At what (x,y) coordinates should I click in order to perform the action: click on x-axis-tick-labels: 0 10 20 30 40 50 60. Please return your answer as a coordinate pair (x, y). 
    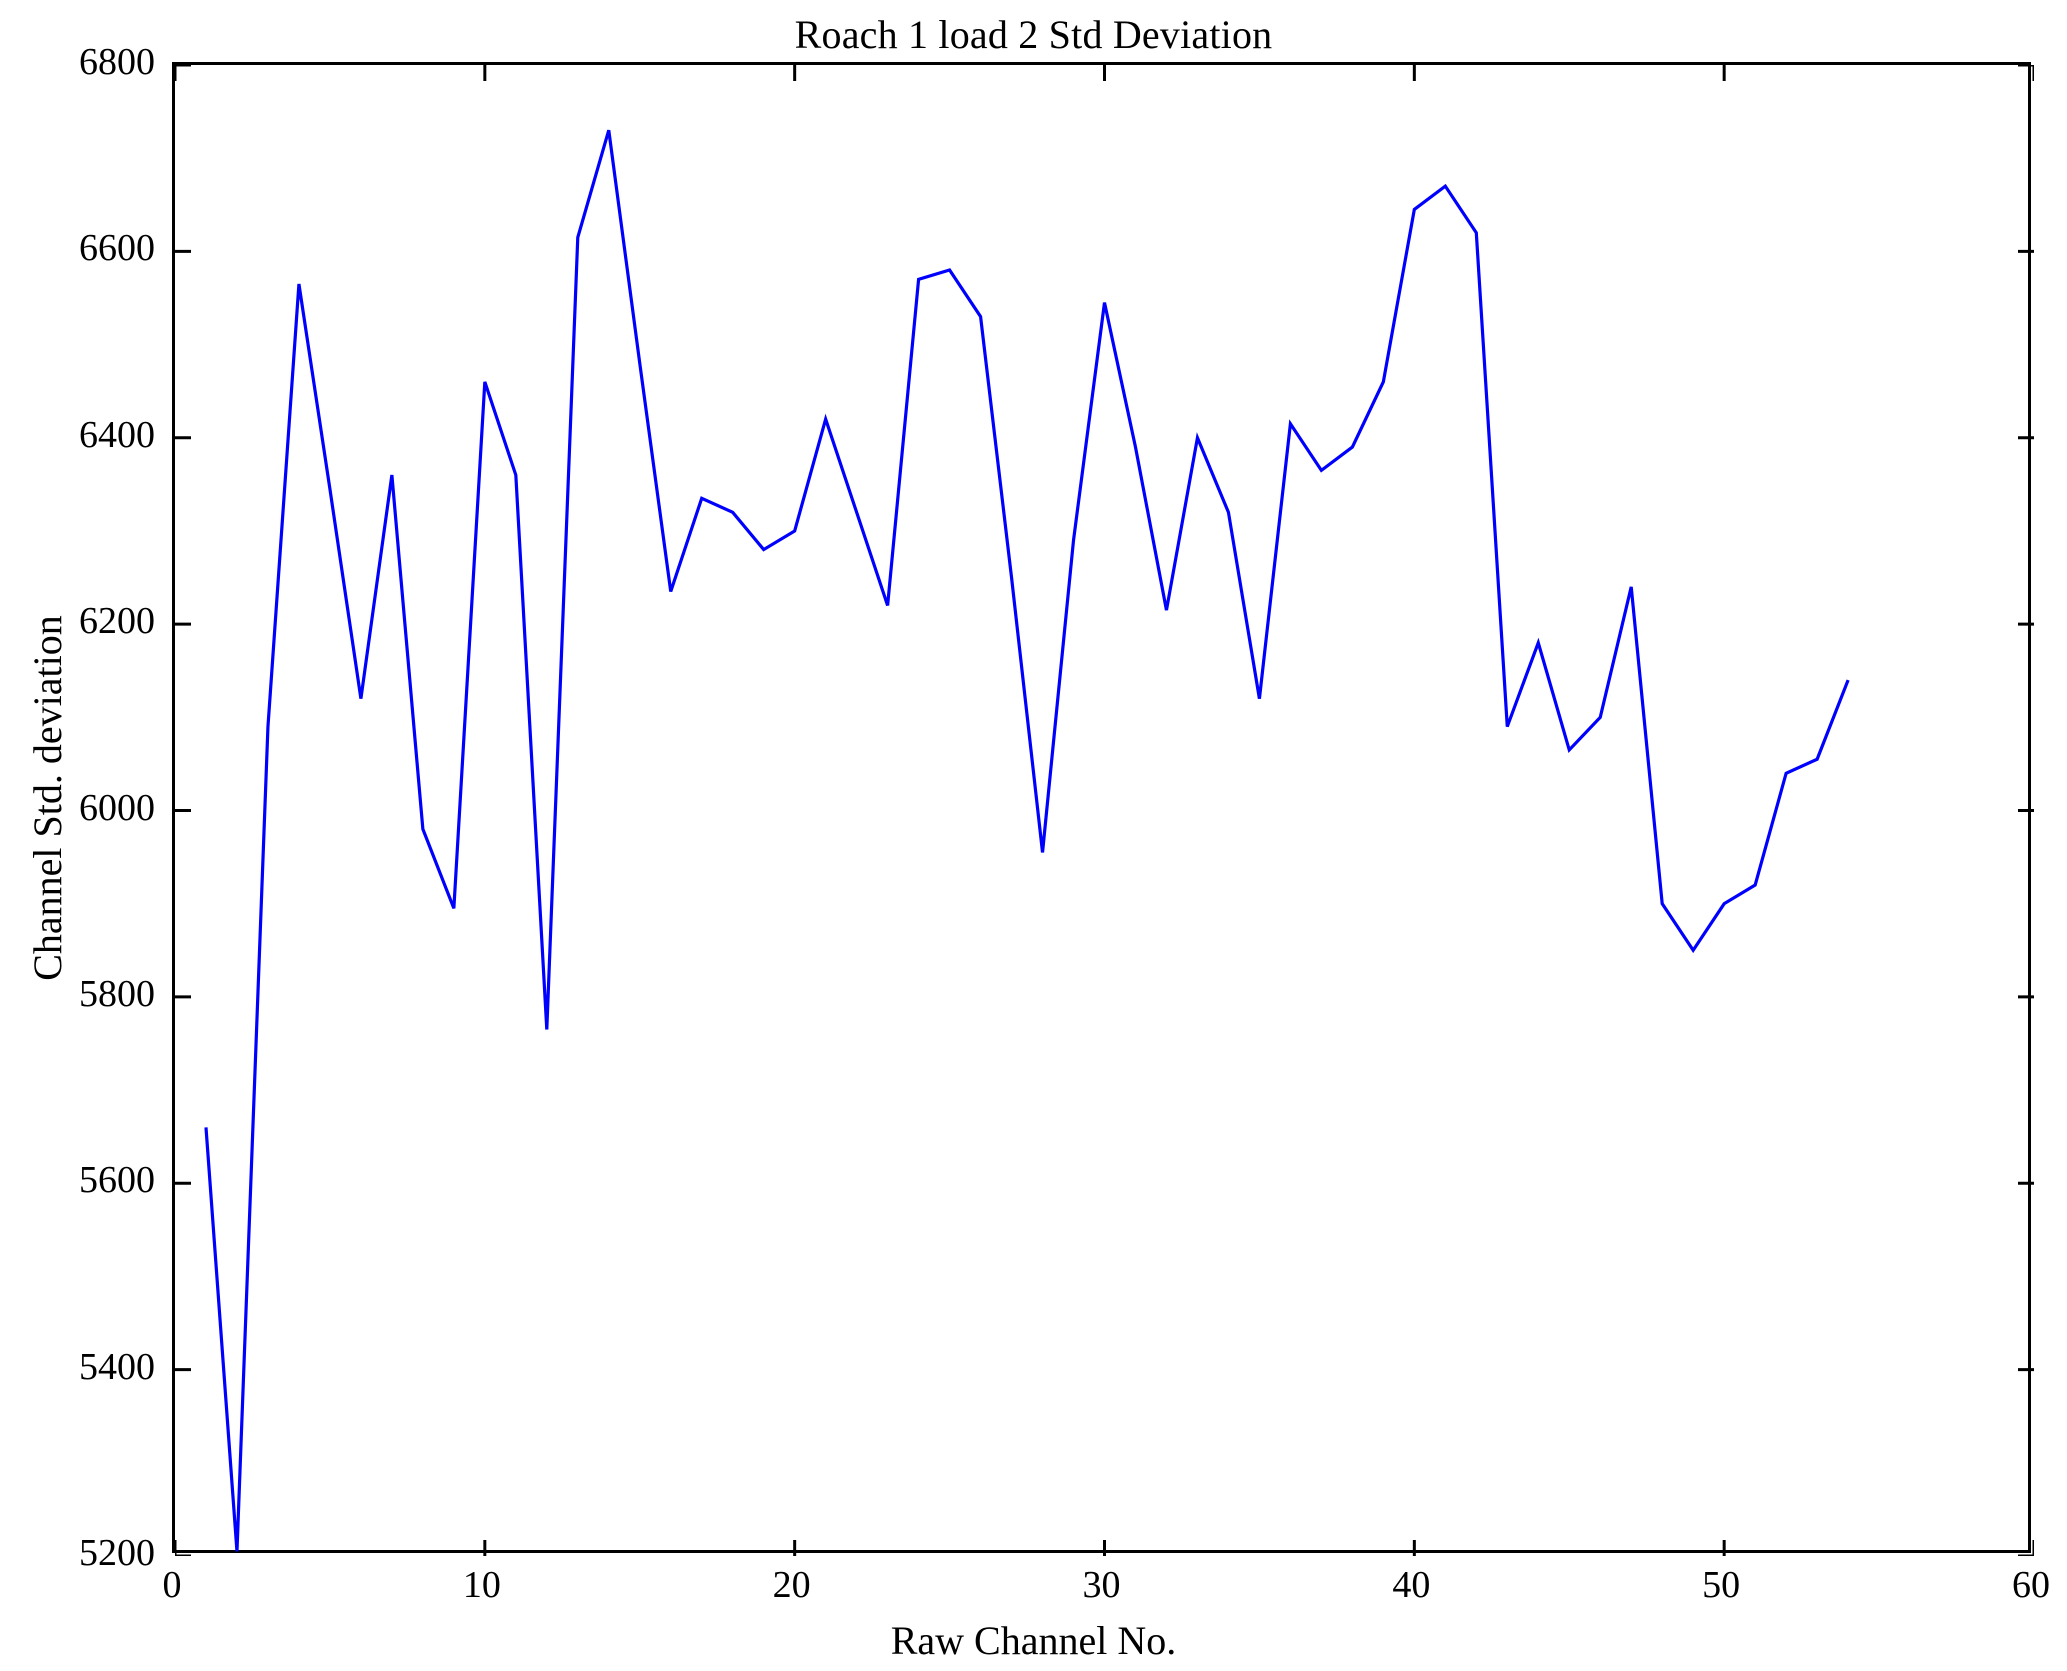
    Looking at the image, I should click on (1033, 1591).